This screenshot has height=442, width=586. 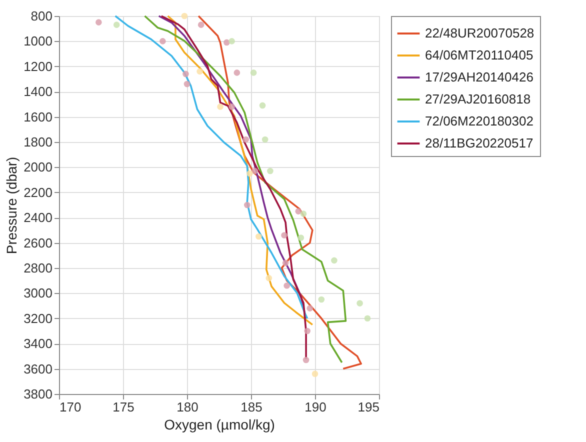 I want to click on y-tick-label: 2400, so click(x=38, y=218).